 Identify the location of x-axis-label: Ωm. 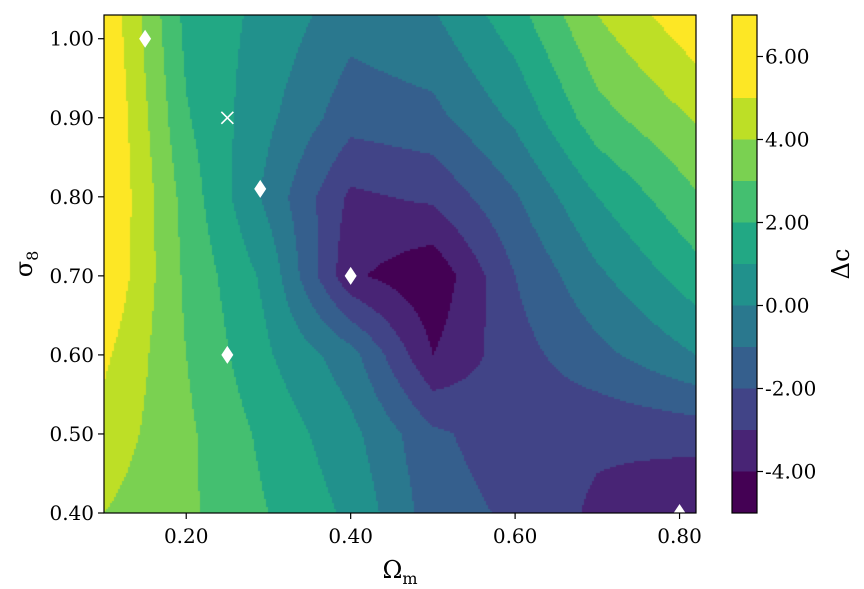
(399, 572).